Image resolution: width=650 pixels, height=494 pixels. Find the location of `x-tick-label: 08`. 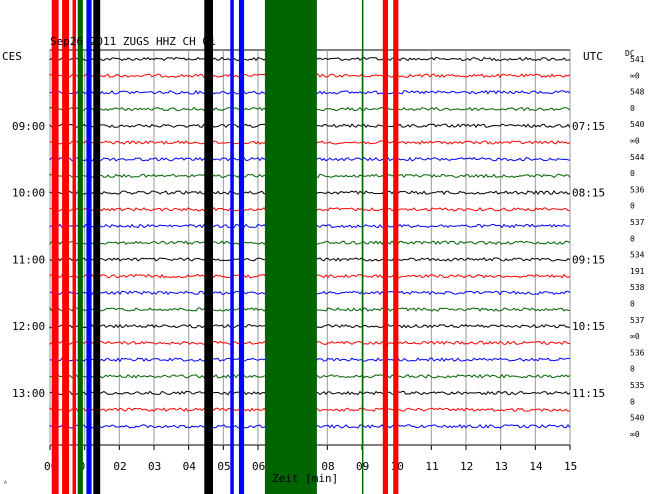

x-tick-label: 08 is located at coordinates (327, 466).